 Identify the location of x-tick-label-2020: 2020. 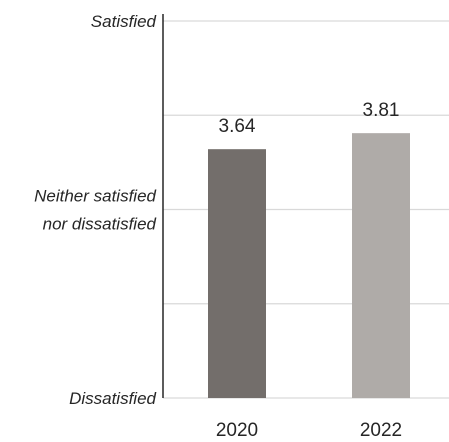
(237, 430).